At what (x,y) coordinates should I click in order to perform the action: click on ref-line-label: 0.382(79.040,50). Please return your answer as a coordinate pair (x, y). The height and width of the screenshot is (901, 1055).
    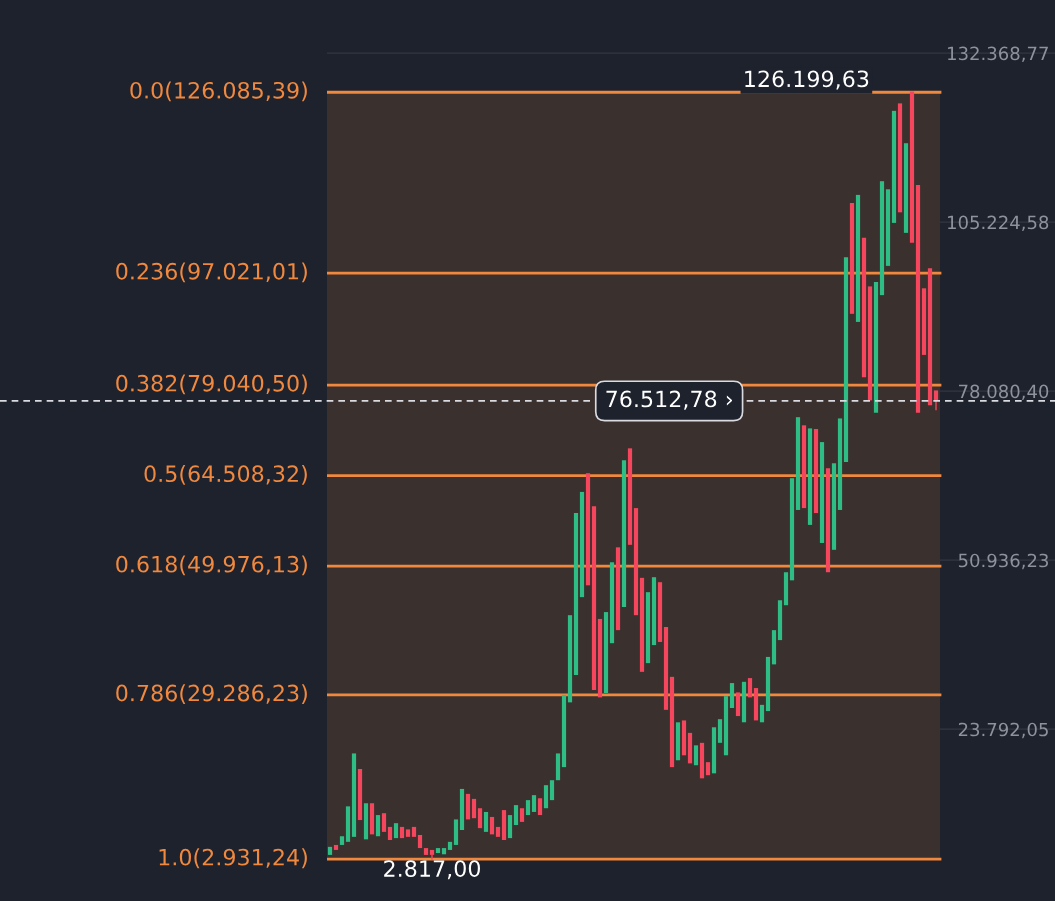
    Looking at the image, I should click on (211, 384).